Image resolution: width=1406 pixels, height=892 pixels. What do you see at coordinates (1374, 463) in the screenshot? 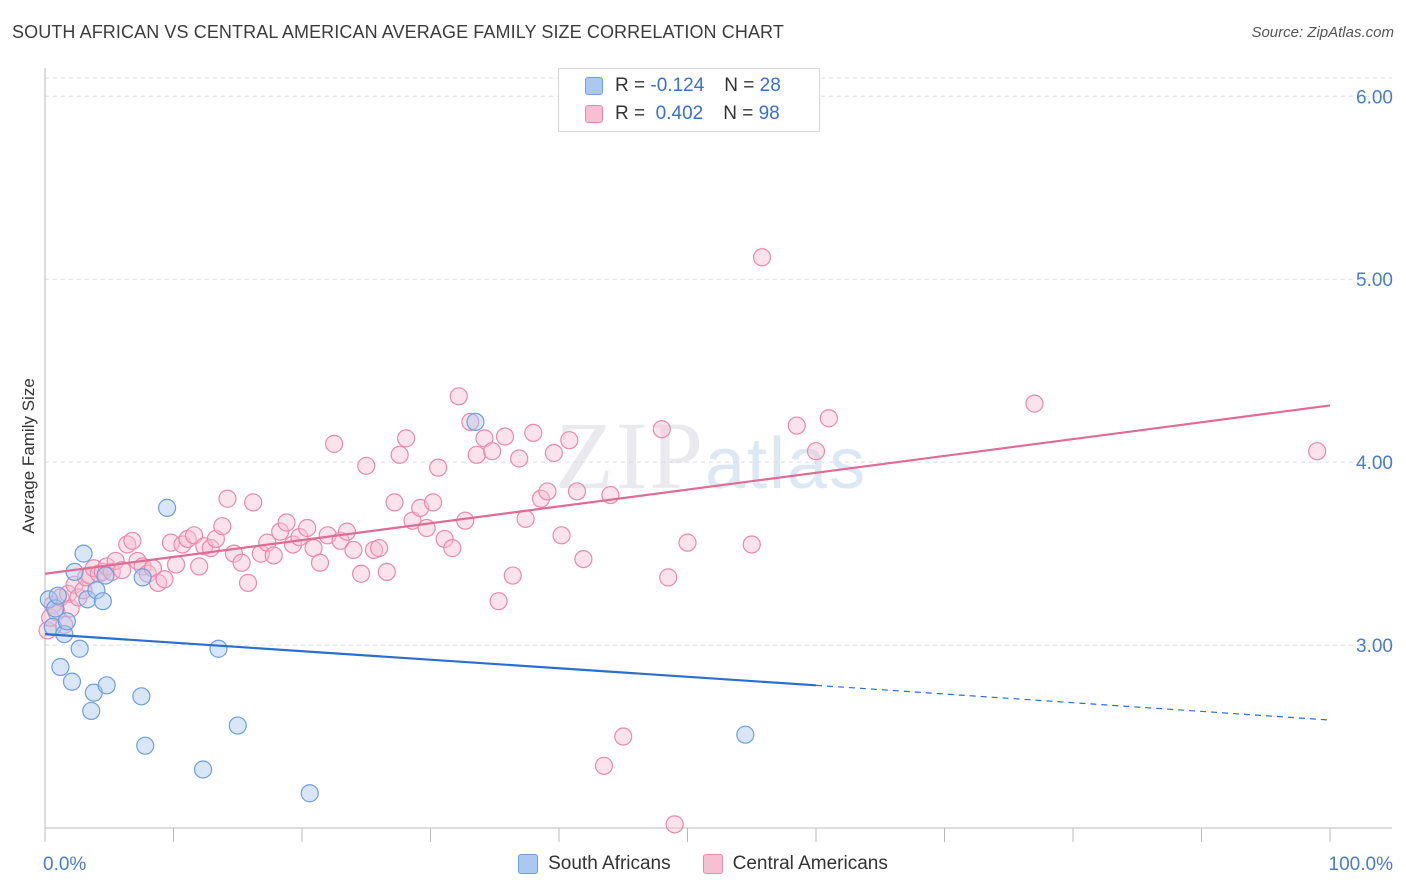
I see `y-tick-label: 4.00` at bounding box center [1374, 463].